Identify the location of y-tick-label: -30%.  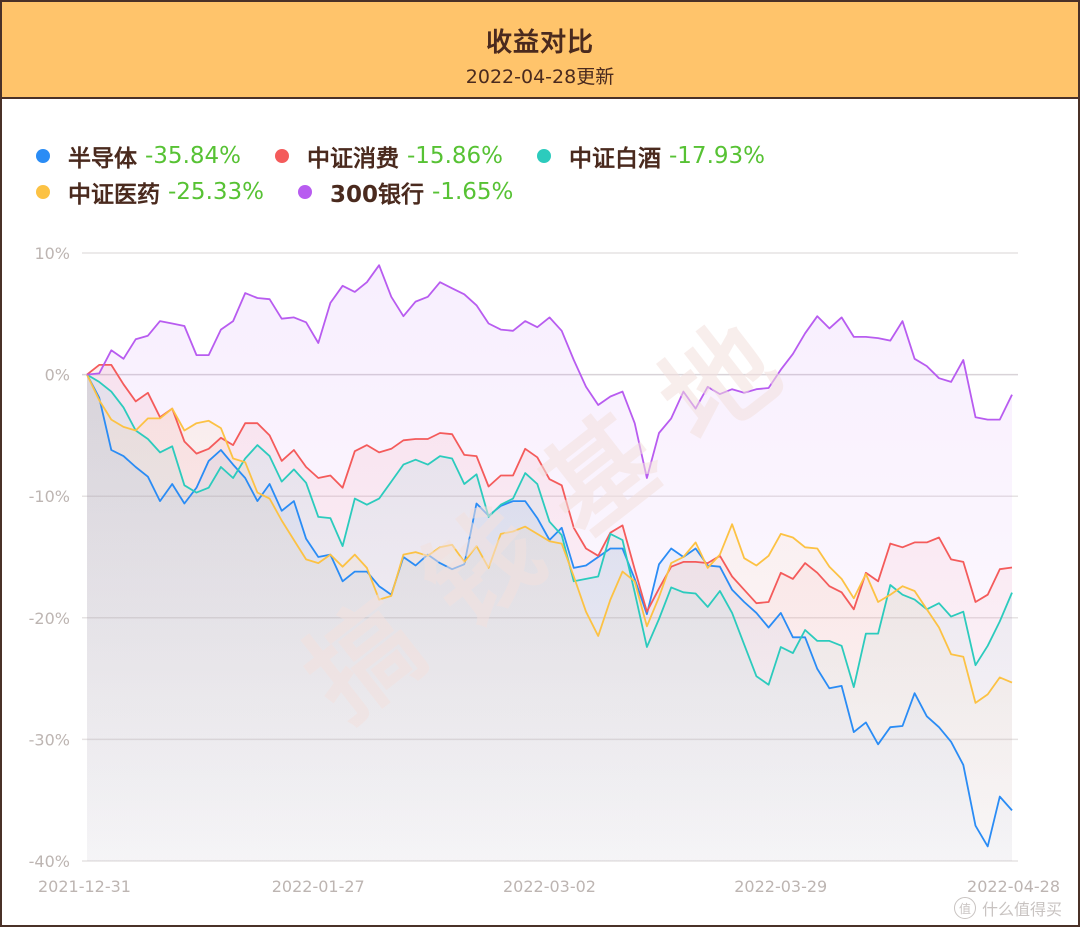
(49, 739).